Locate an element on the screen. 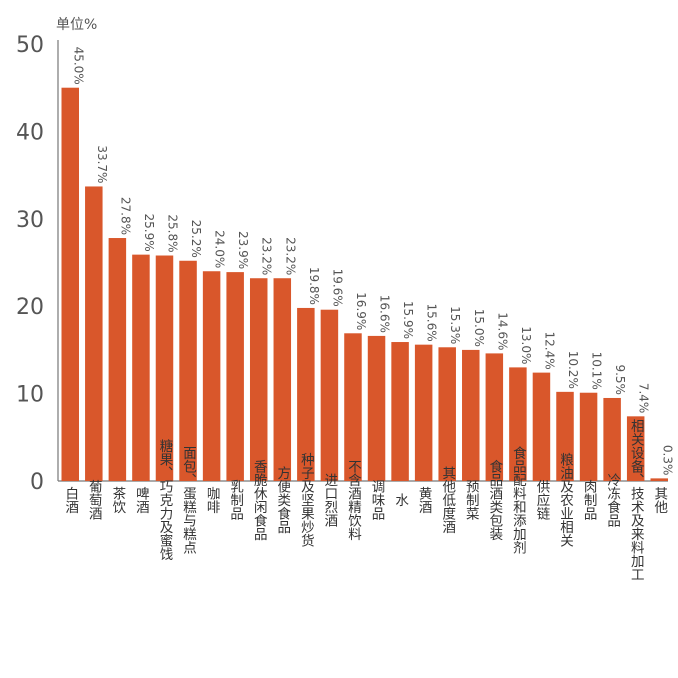 The image size is (678, 678). category-label: 水 is located at coordinates (400, 500).